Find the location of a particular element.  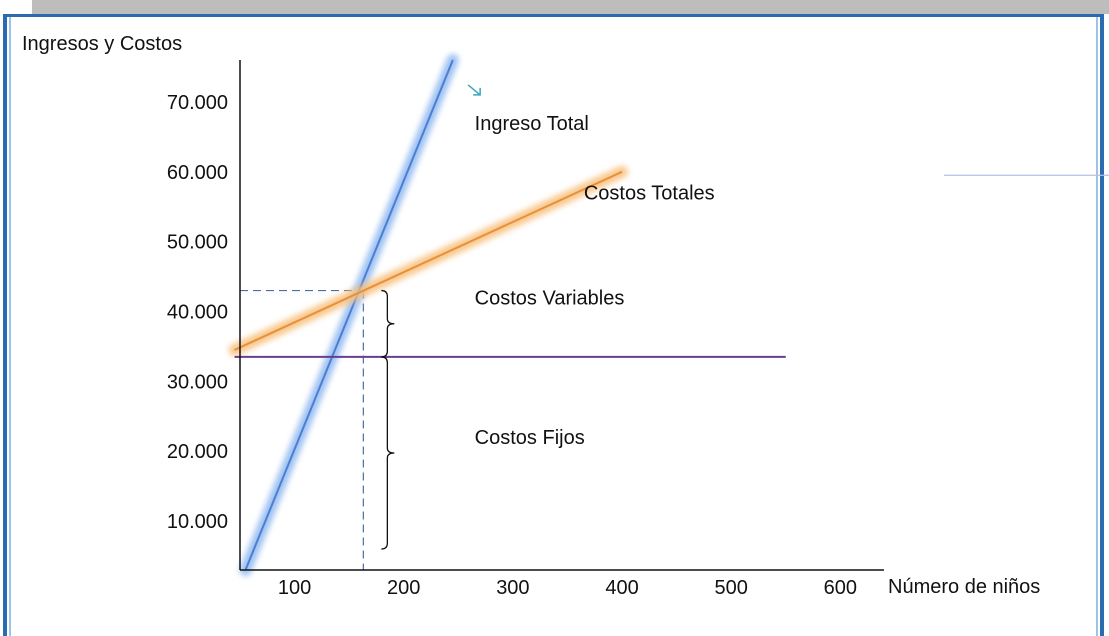

costos-totales-line is located at coordinates (428, 260).